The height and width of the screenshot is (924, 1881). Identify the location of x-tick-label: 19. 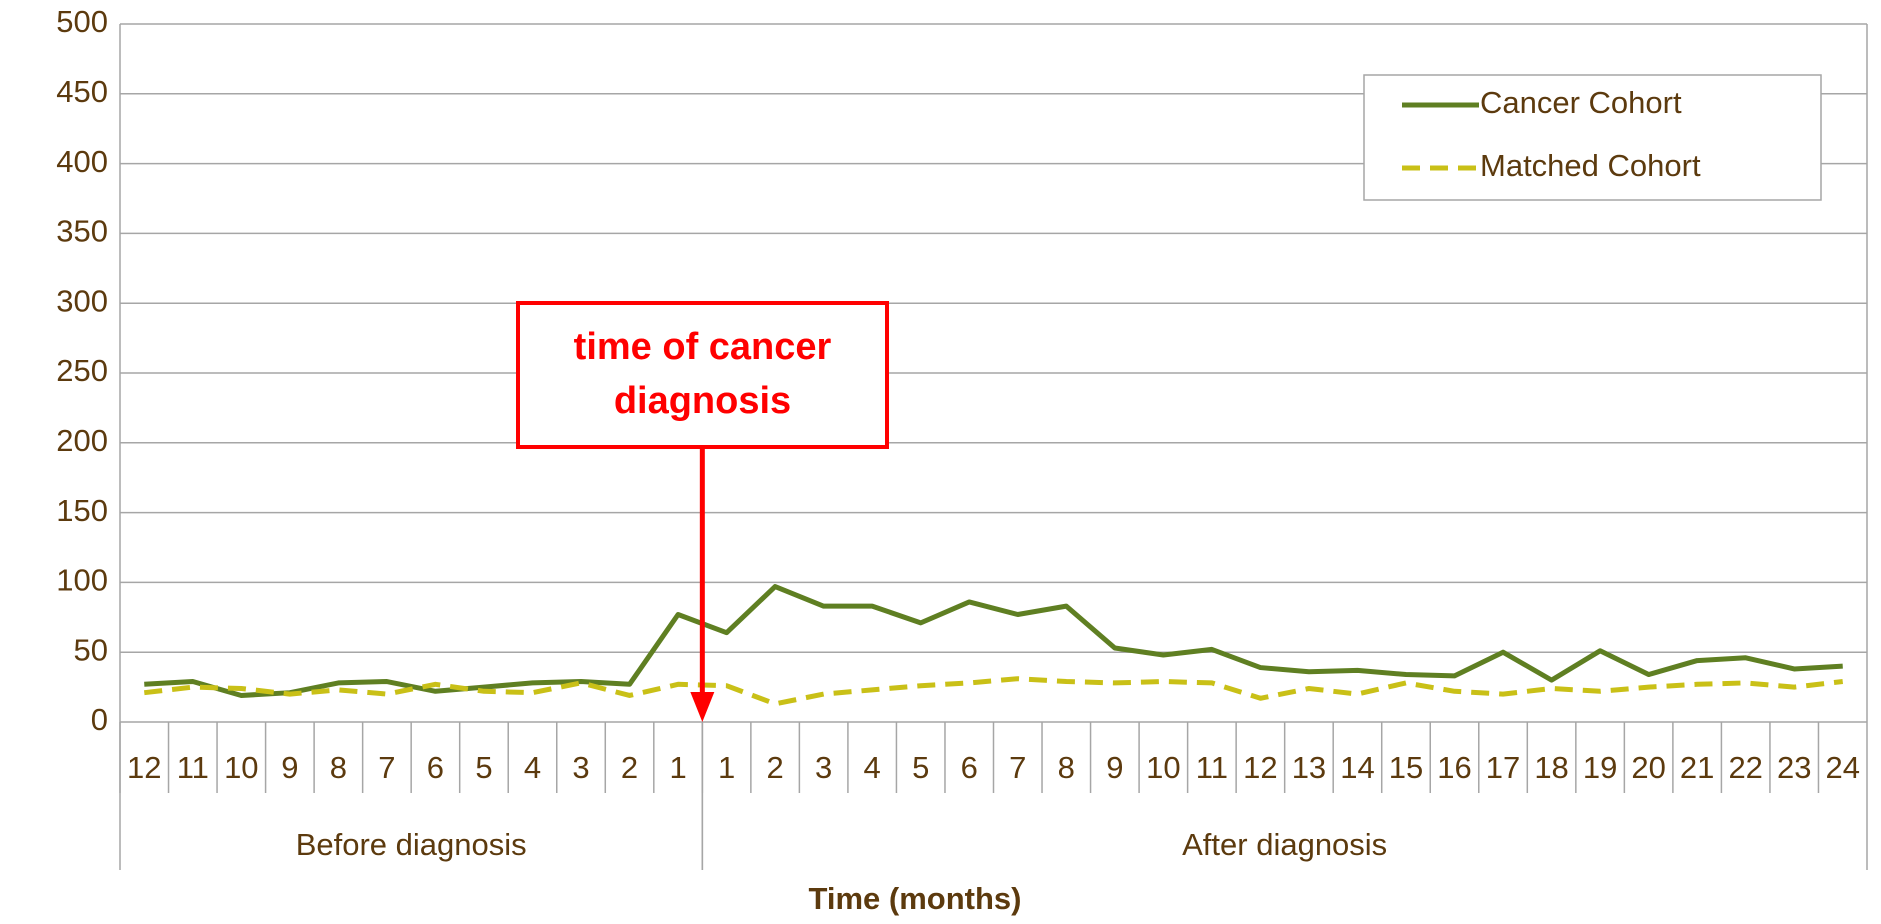
(1600, 767).